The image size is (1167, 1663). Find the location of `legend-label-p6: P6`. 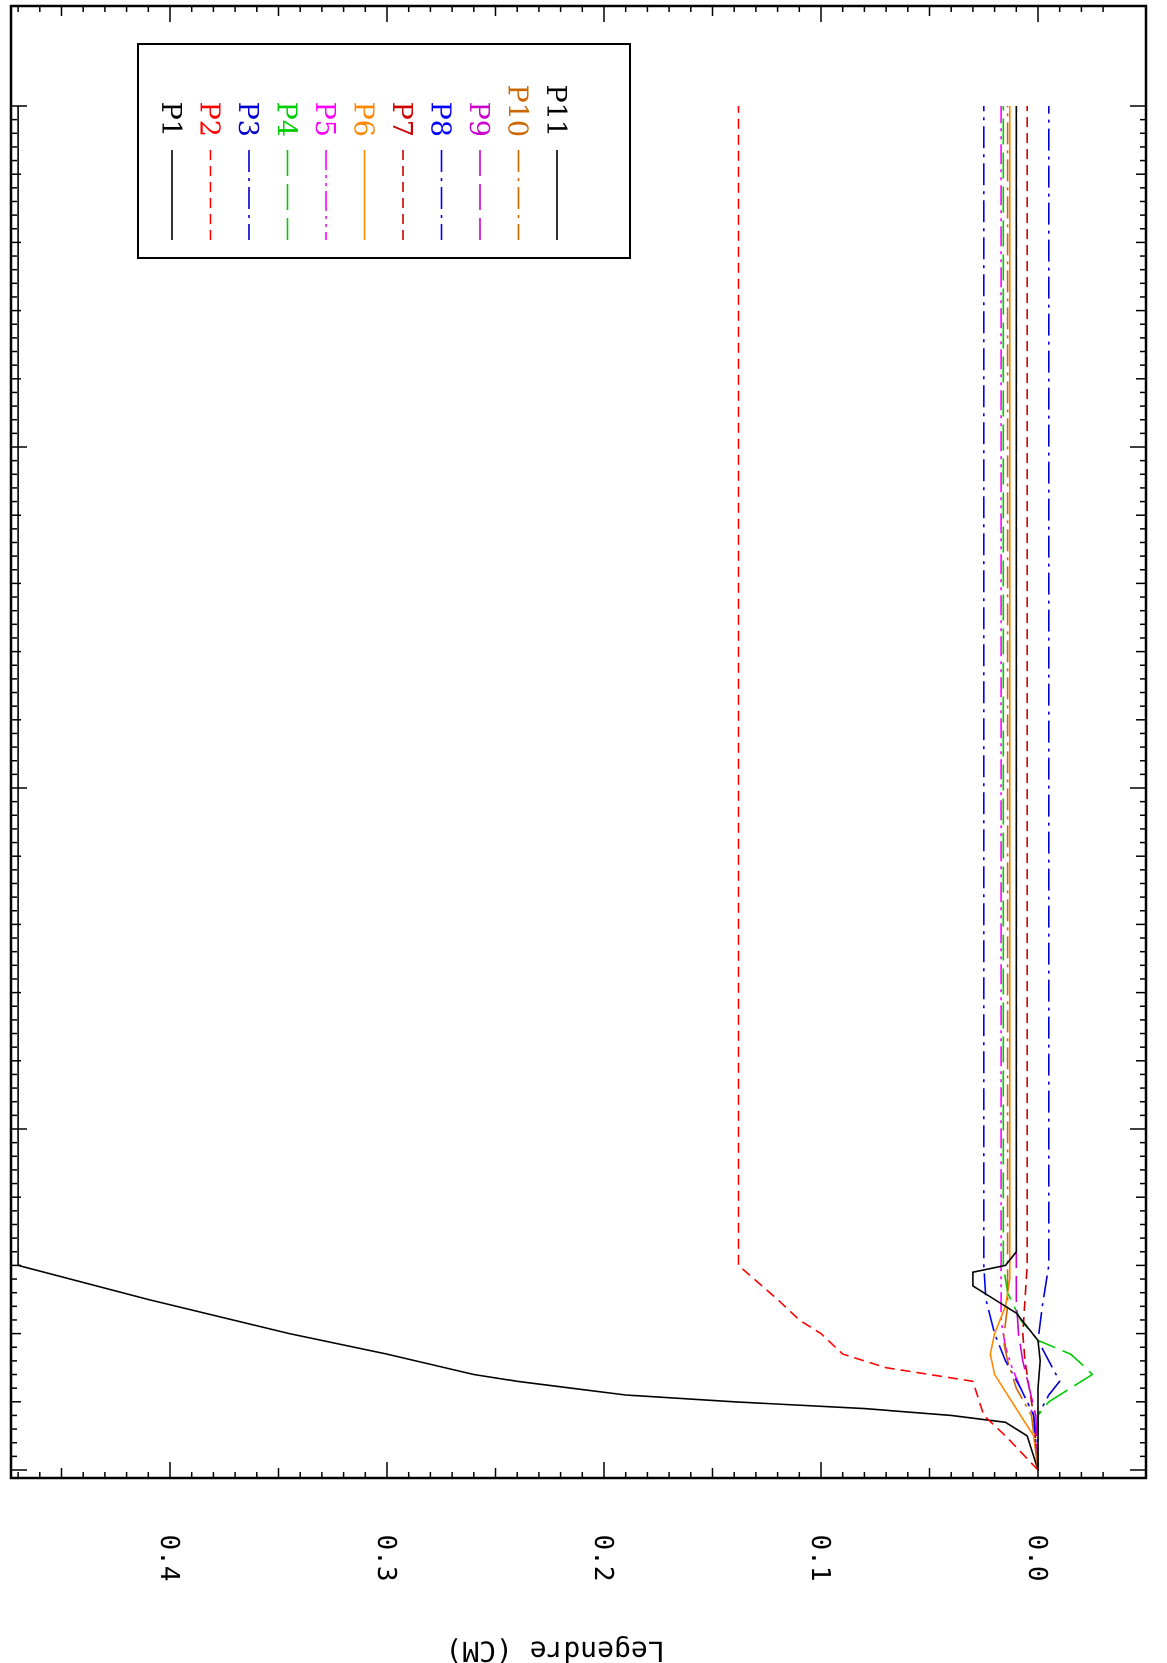

legend-label-p6: P6 is located at coordinates (363, 119).